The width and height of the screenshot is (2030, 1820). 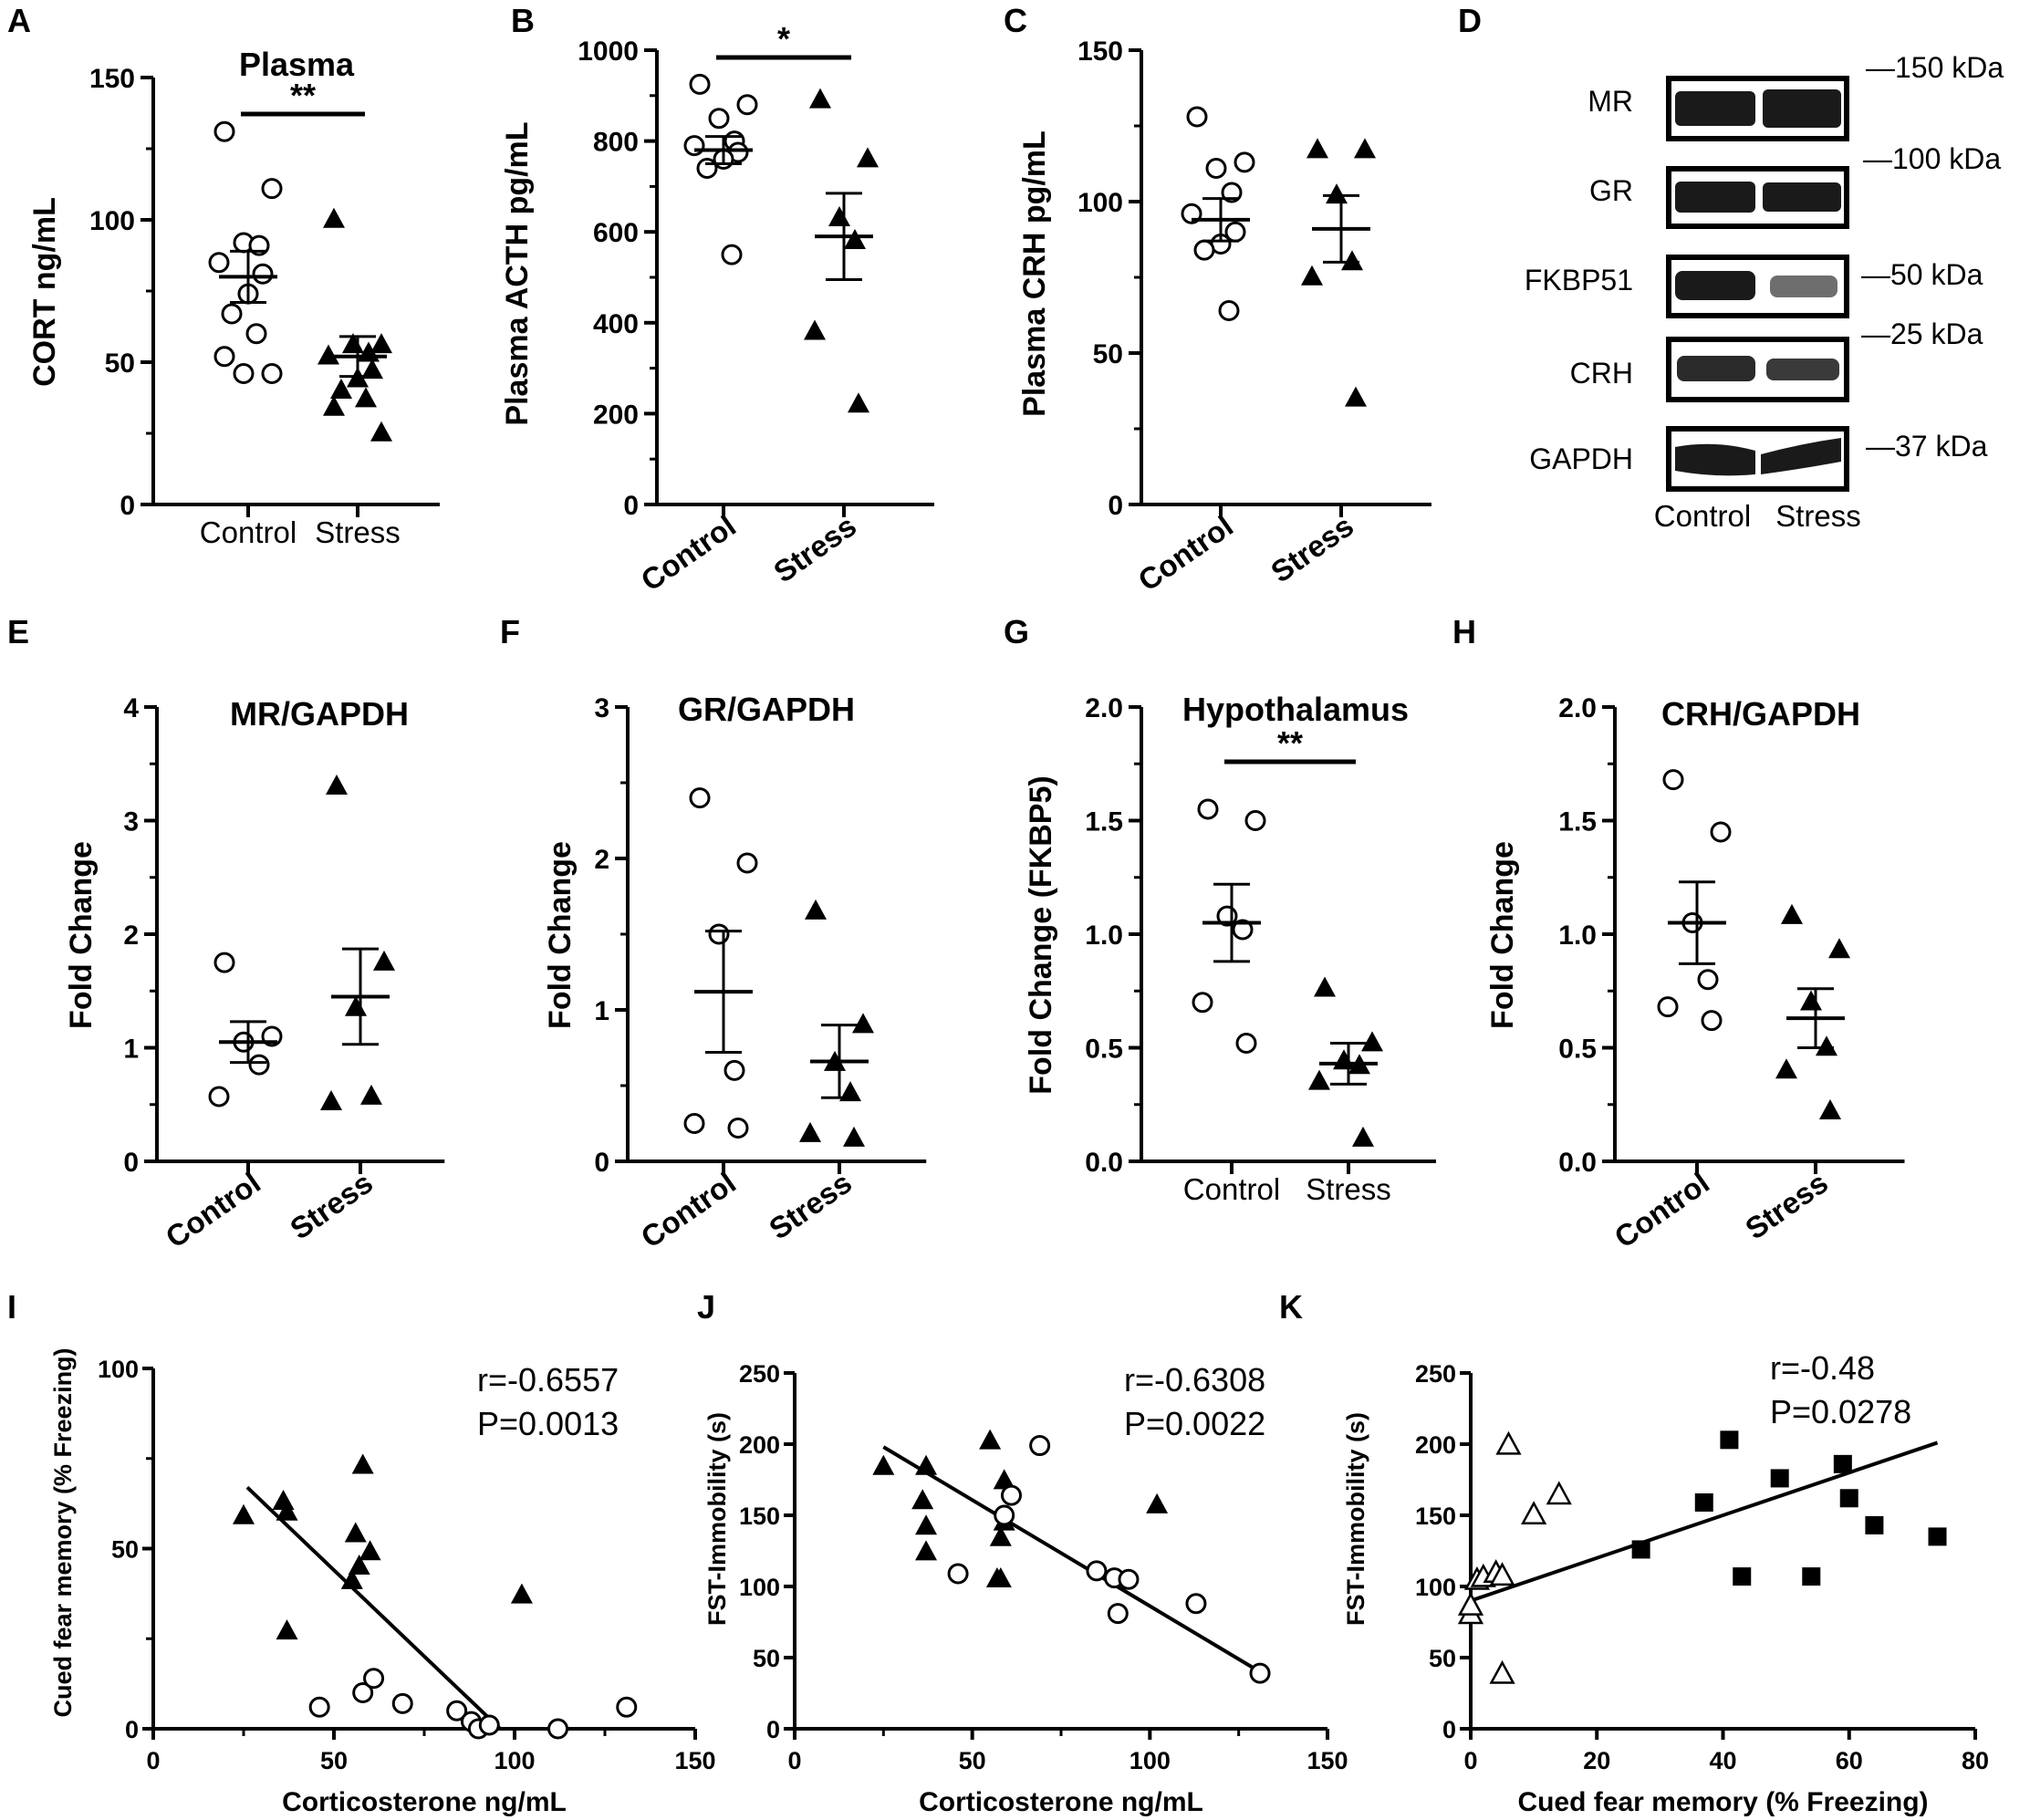 What do you see at coordinates (616, 143) in the screenshot?
I see `y-tick-label: 800` at bounding box center [616, 143].